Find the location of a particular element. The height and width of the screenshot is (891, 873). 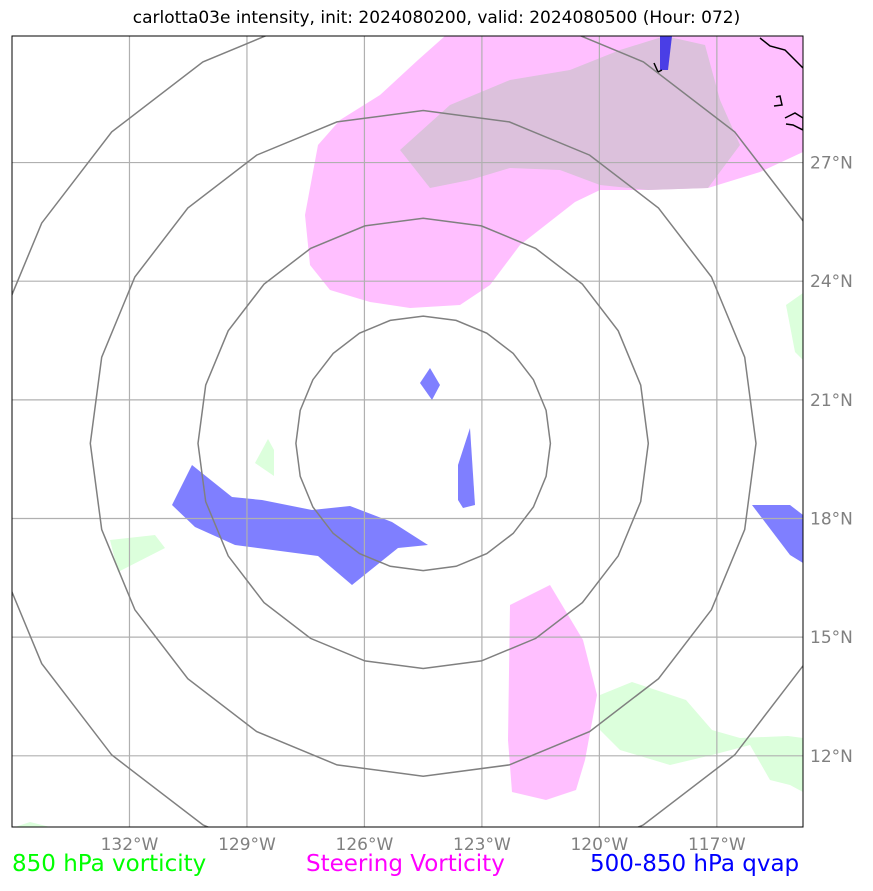

legend-steering-vorticity: Steering Vorticity is located at coordinates (405, 864).